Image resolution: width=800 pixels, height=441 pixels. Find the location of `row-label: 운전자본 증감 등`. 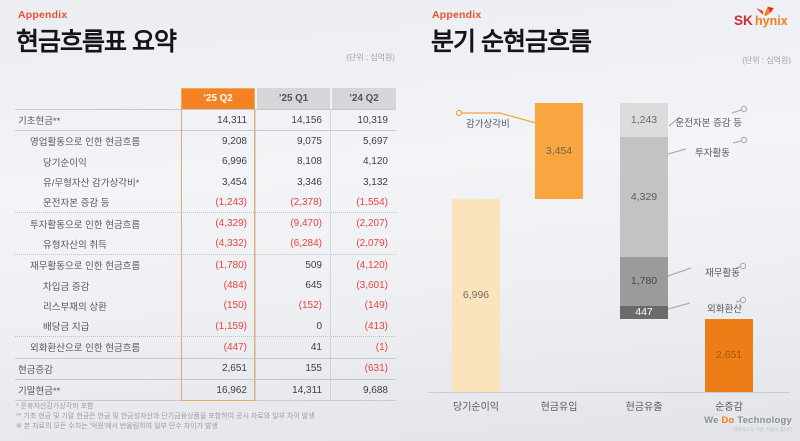

row-label: 운전자본 증감 등 is located at coordinates (76, 204).